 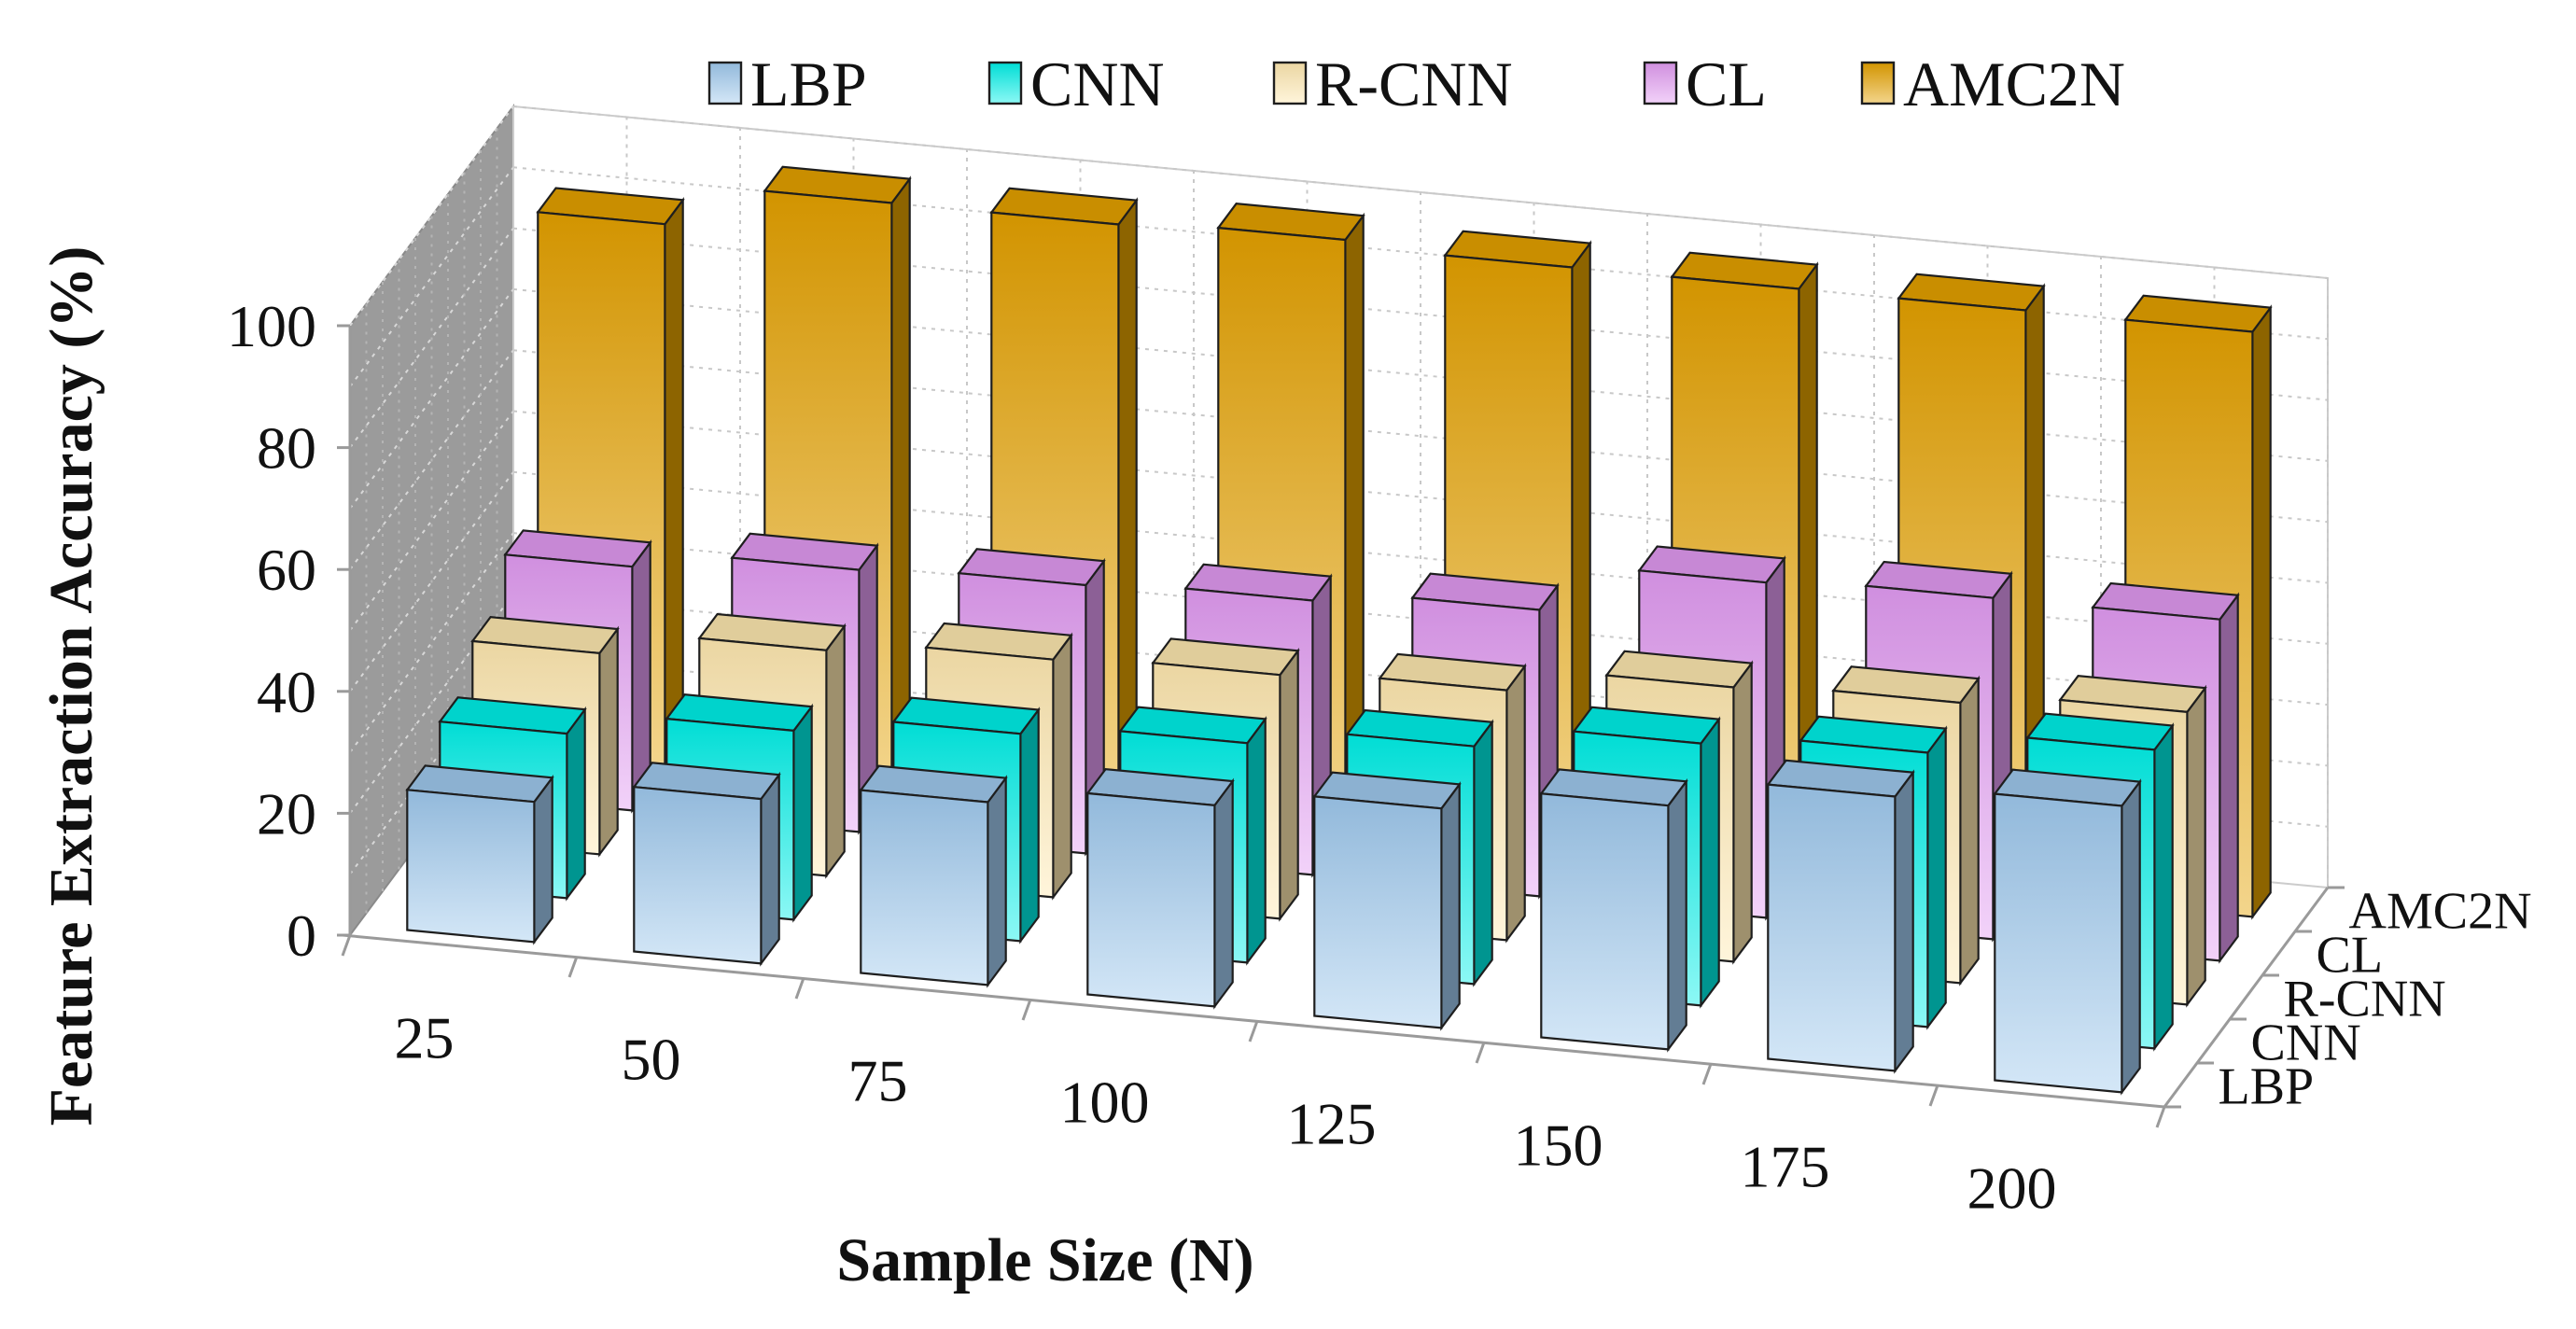 I want to click on x-tick-label: 100, so click(x=1105, y=1103).